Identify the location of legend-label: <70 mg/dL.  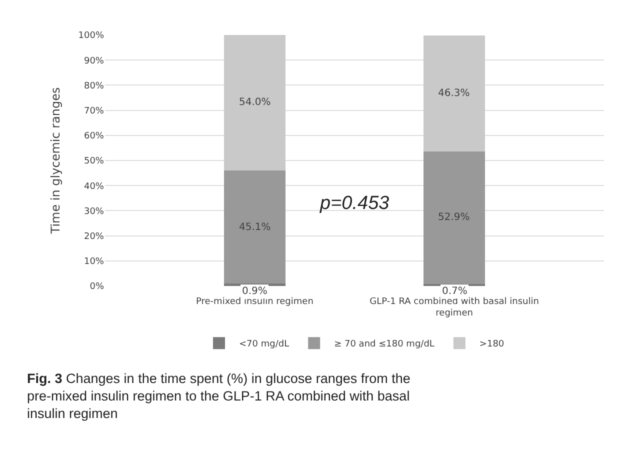
(264, 345).